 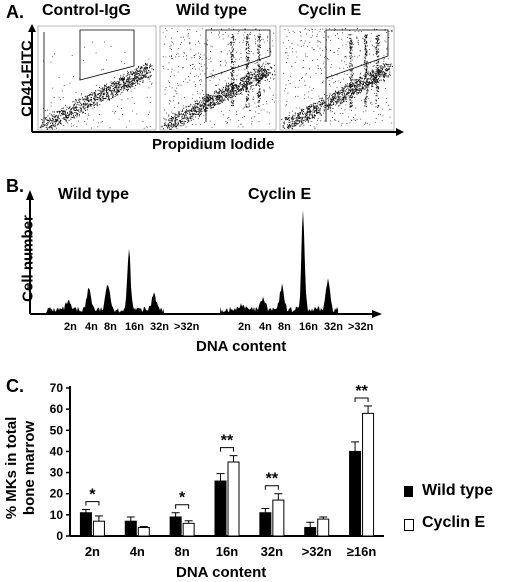 What do you see at coordinates (137, 551) in the screenshot?
I see `x-tick-label: 4n` at bounding box center [137, 551].